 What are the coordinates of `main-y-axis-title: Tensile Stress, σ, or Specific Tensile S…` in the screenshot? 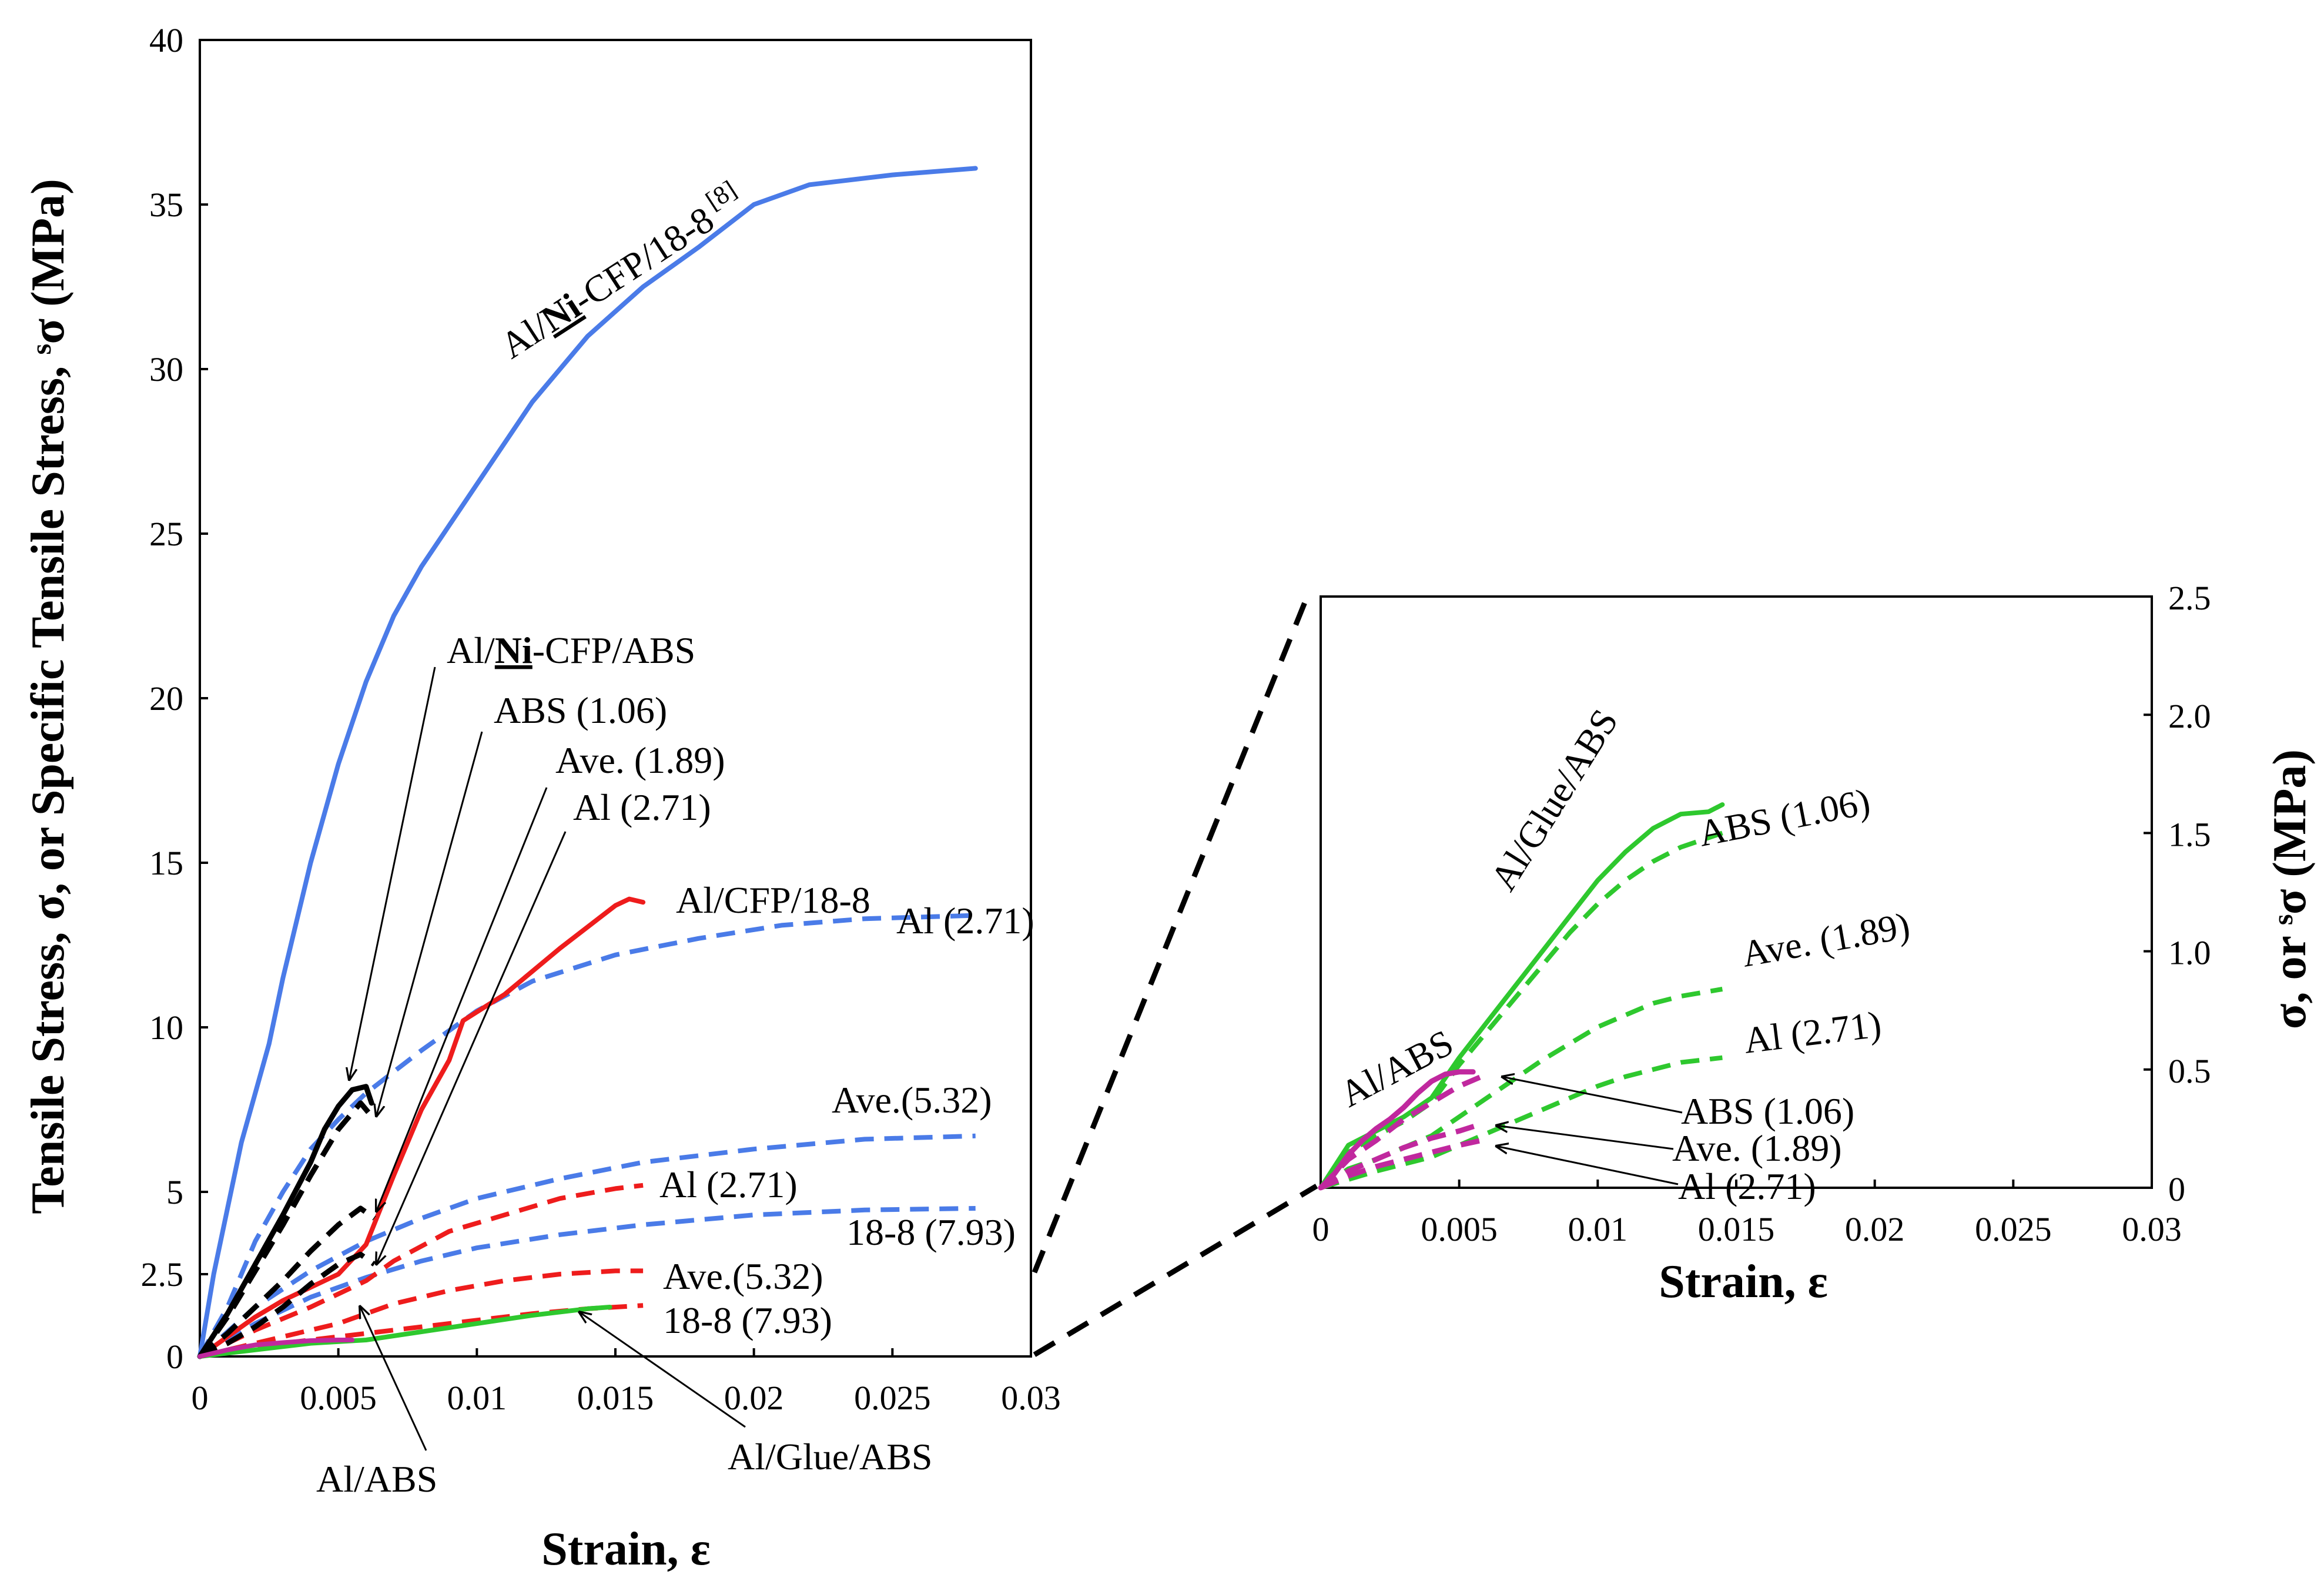 It's located at (48, 696).